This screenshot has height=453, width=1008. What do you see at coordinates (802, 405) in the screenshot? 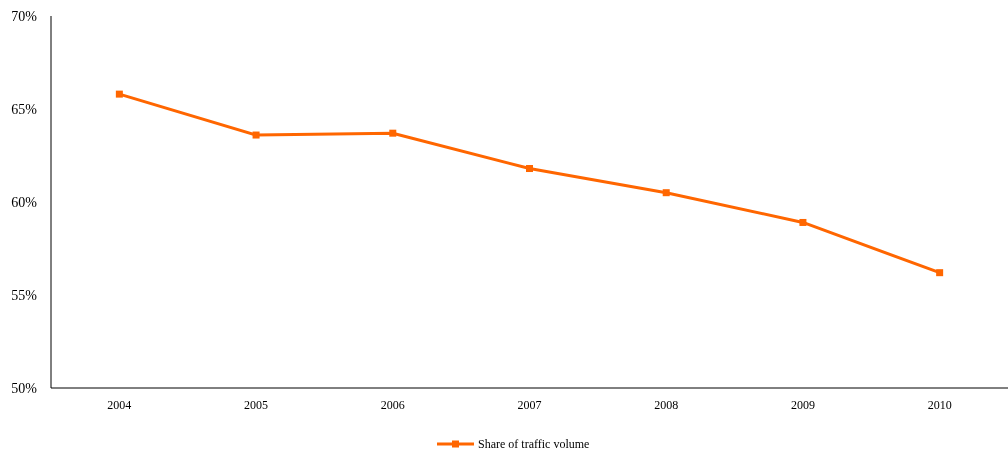
I see `x-tick-label: 2009` at bounding box center [802, 405].